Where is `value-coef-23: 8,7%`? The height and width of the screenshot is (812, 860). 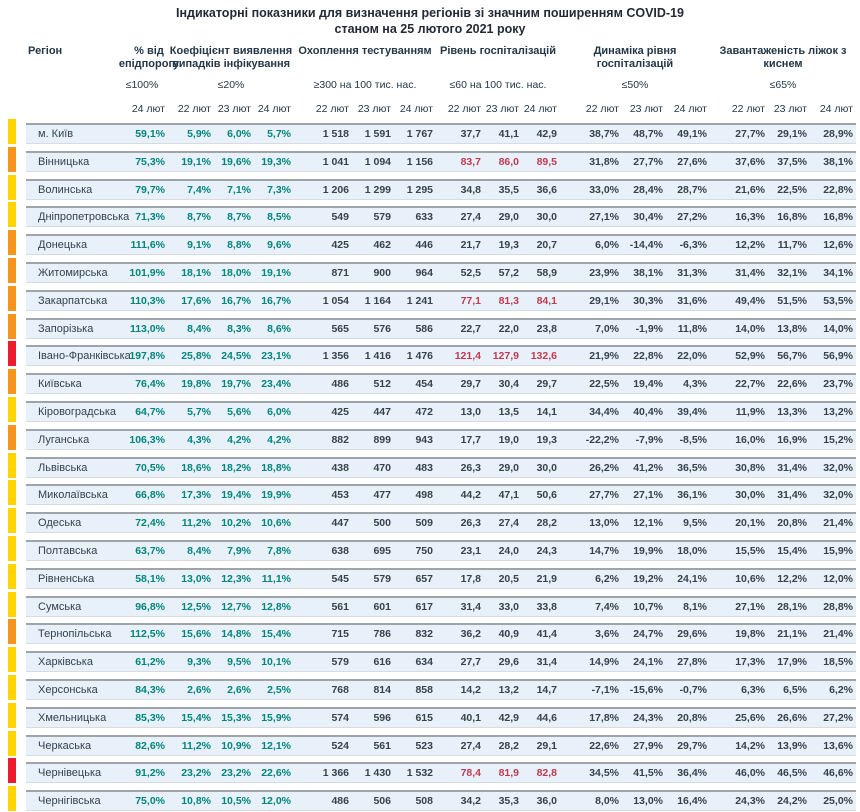
value-coef-23: 8,7% is located at coordinates (239, 217).